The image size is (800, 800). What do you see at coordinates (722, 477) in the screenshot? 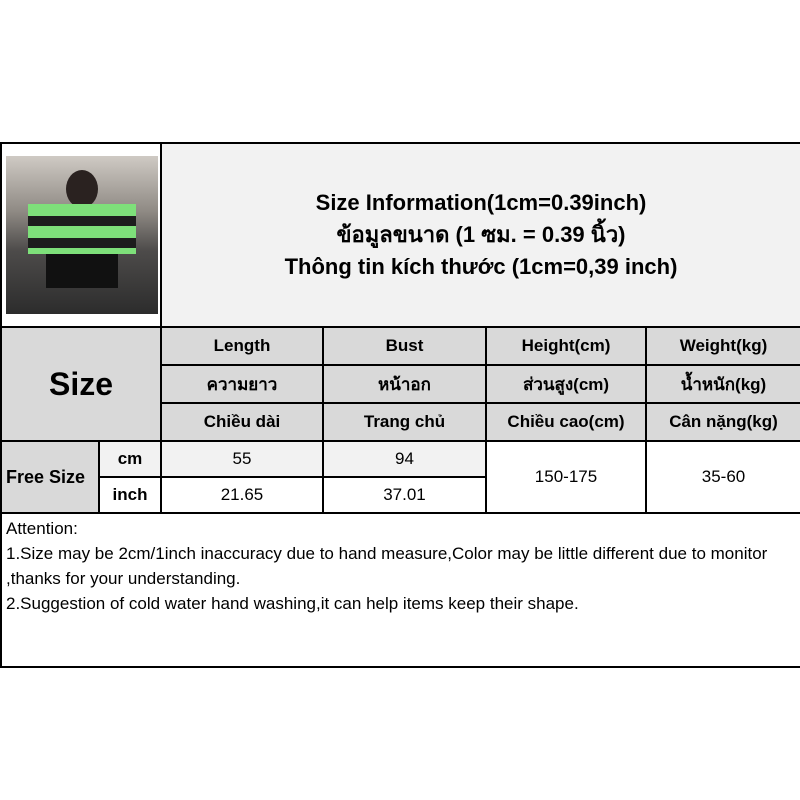
I see `weight-value: 35-60` at bounding box center [722, 477].